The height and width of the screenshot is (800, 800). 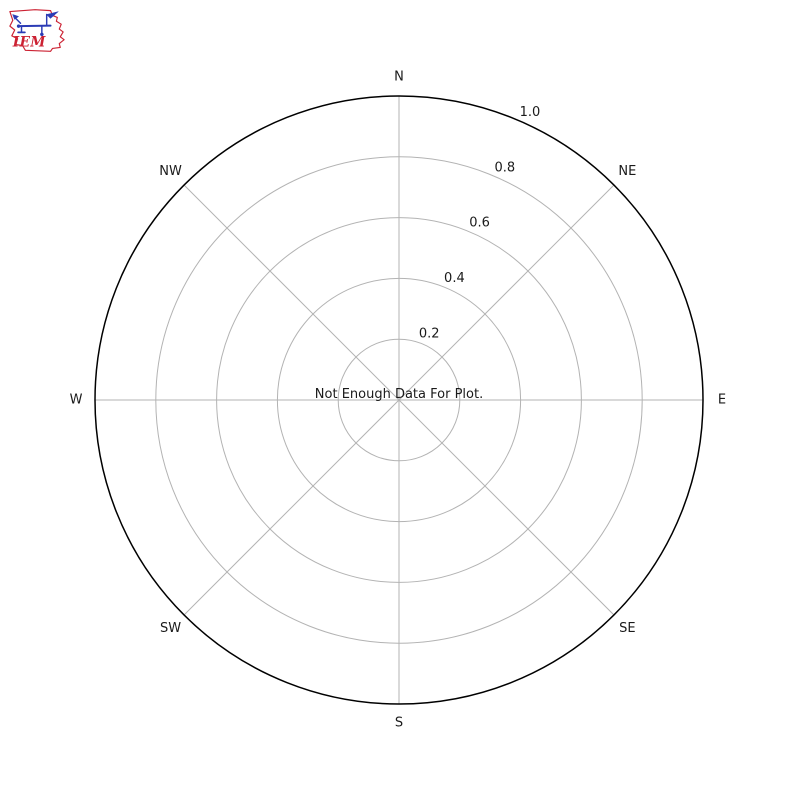 I want to click on direction-label-n: N, so click(x=399, y=77).